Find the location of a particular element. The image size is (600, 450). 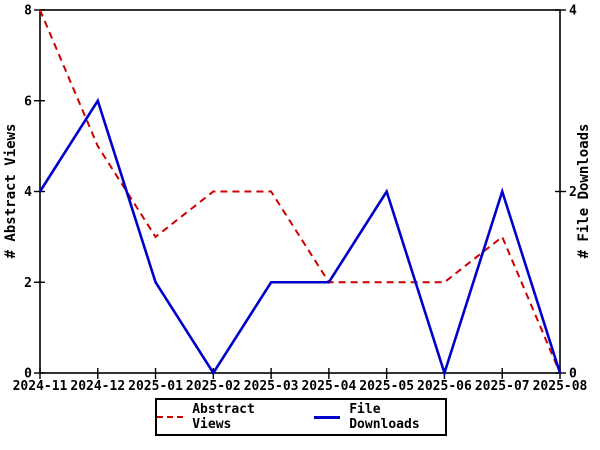

svg-text: 2025-01 is located at coordinates (155, 386).